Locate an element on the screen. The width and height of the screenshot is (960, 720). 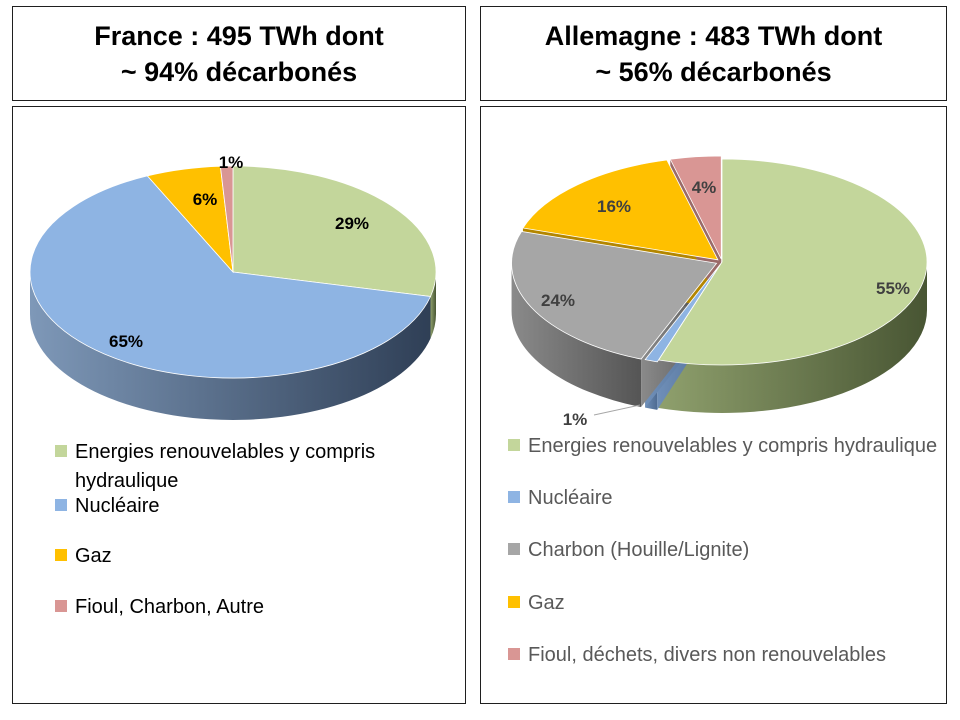
germany-slice-nucleaire is located at coordinates (682, 313).